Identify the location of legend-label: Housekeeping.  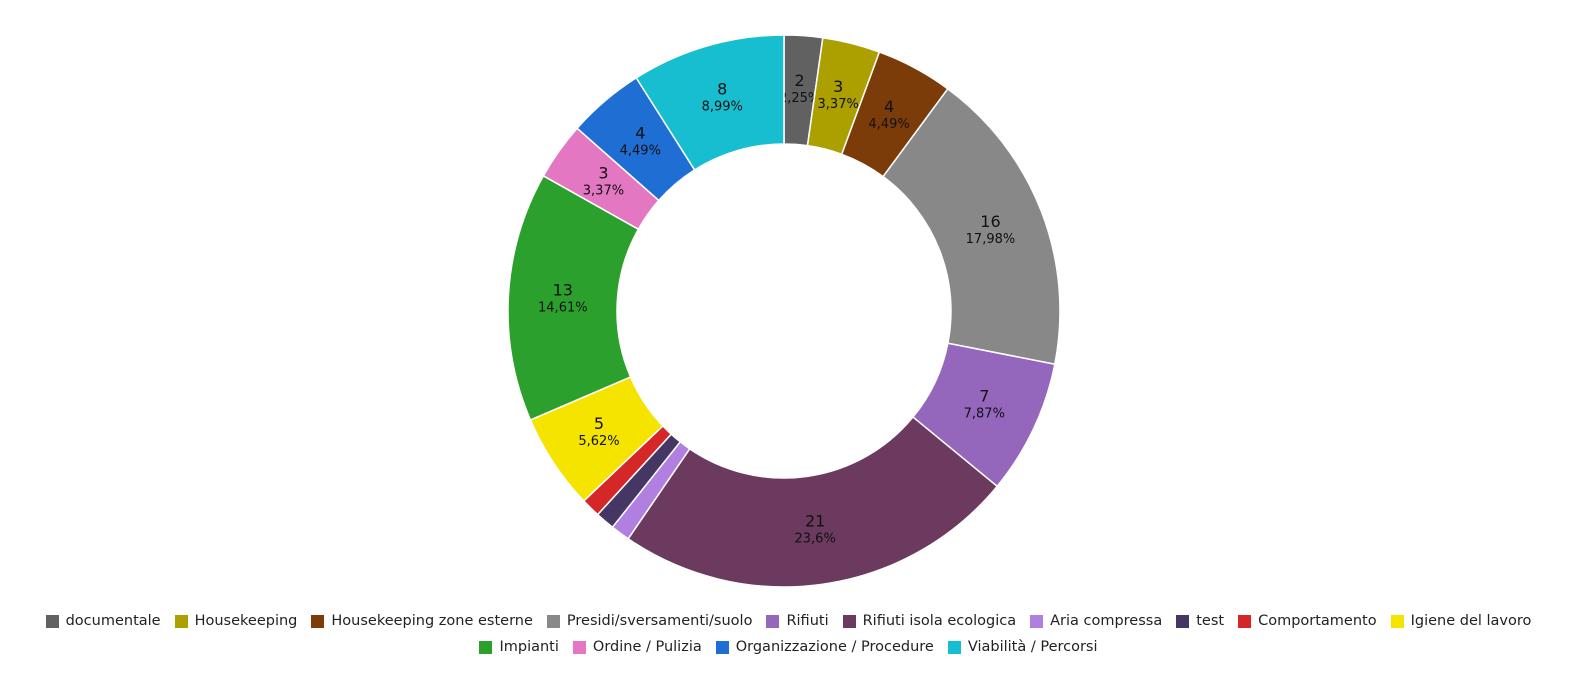
(246, 621).